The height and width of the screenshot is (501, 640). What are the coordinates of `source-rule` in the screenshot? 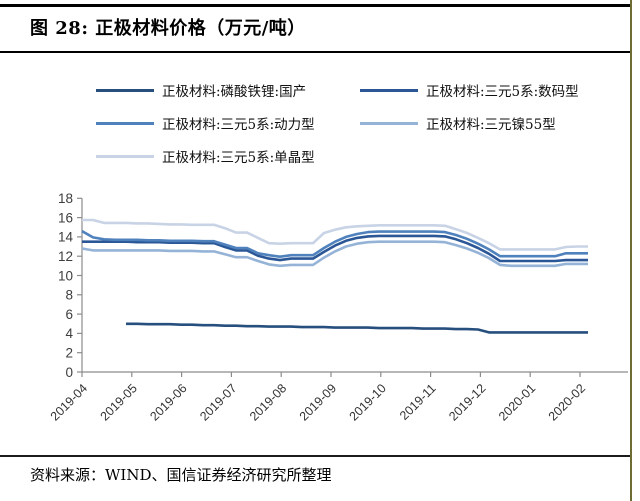 It's located at (316, 456).